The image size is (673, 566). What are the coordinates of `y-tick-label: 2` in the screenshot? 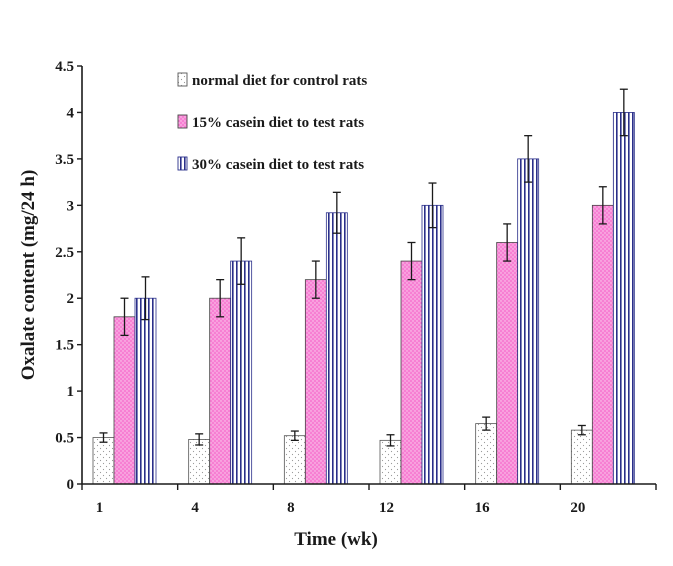 It's located at (71, 299).